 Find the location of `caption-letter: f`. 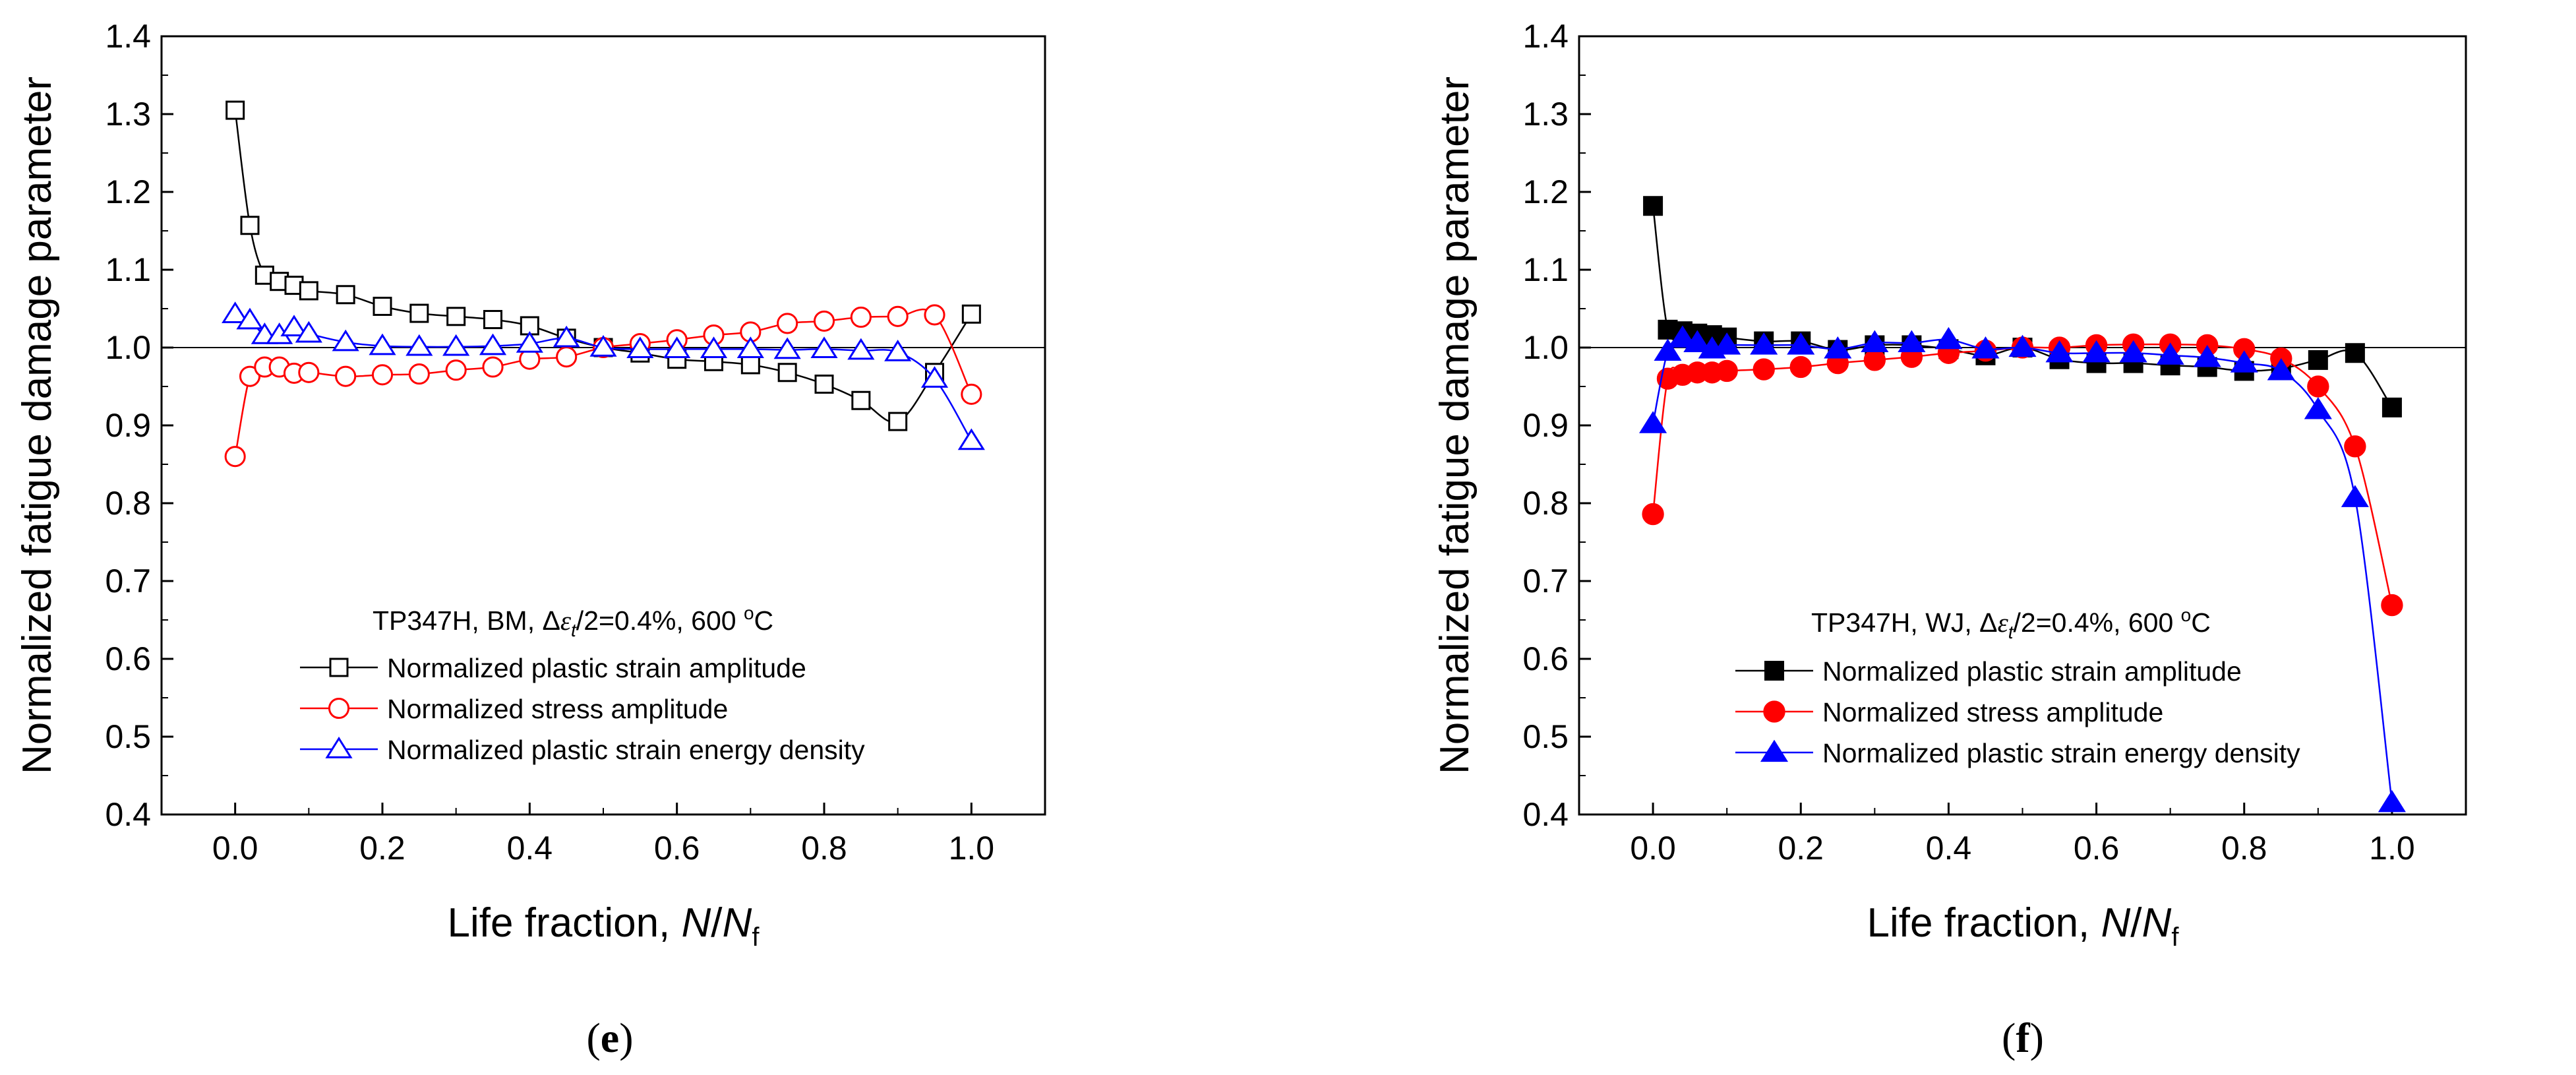

caption-letter: f is located at coordinates (2023, 1037).